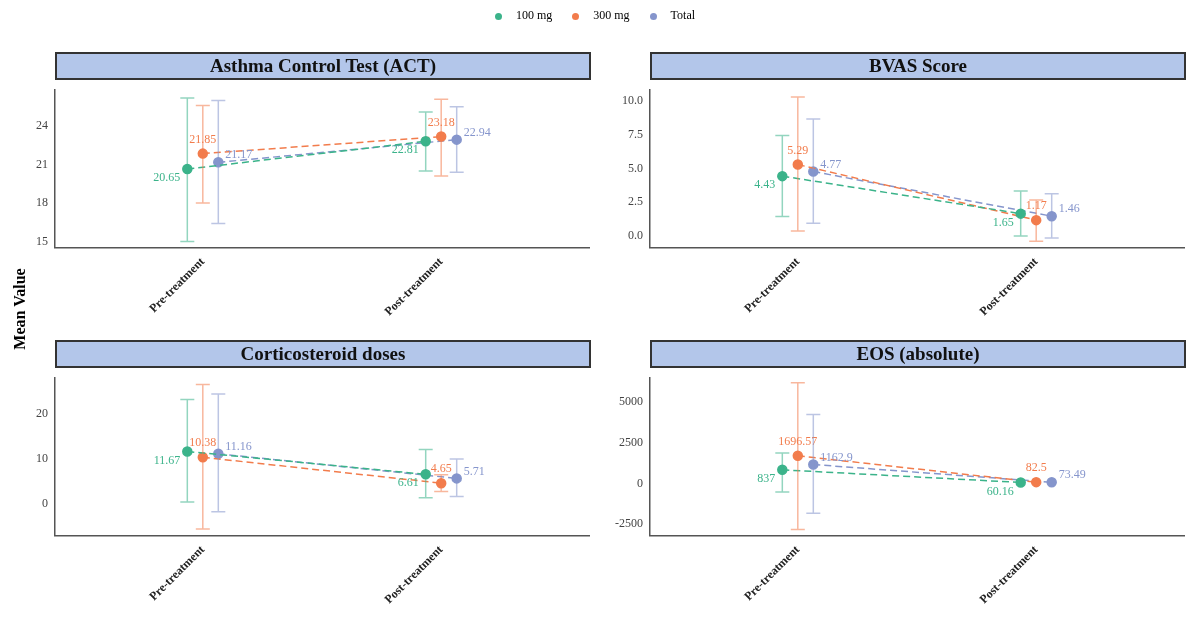 The image size is (1190, 617). Describe the element at coordinates (238, 445) in the screenshot. I see `data-label: 11.16` at that location.